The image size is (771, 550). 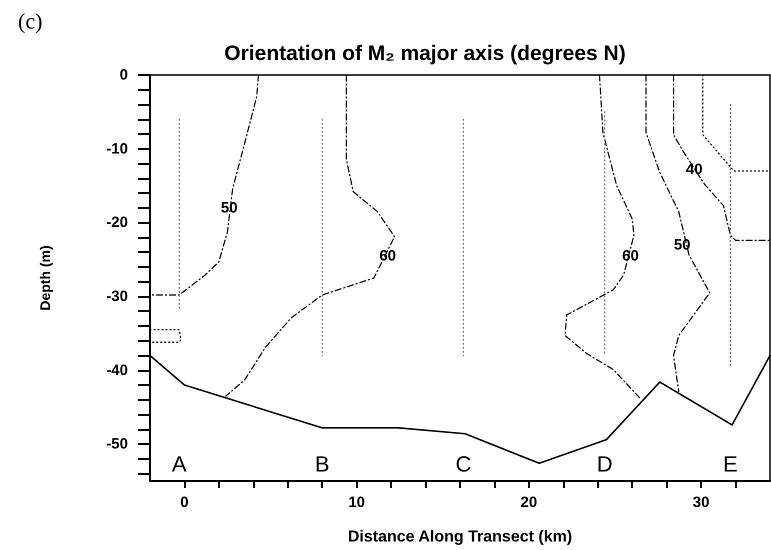 I want to click on y-tick-label: -30, so click(x=117, y=296).